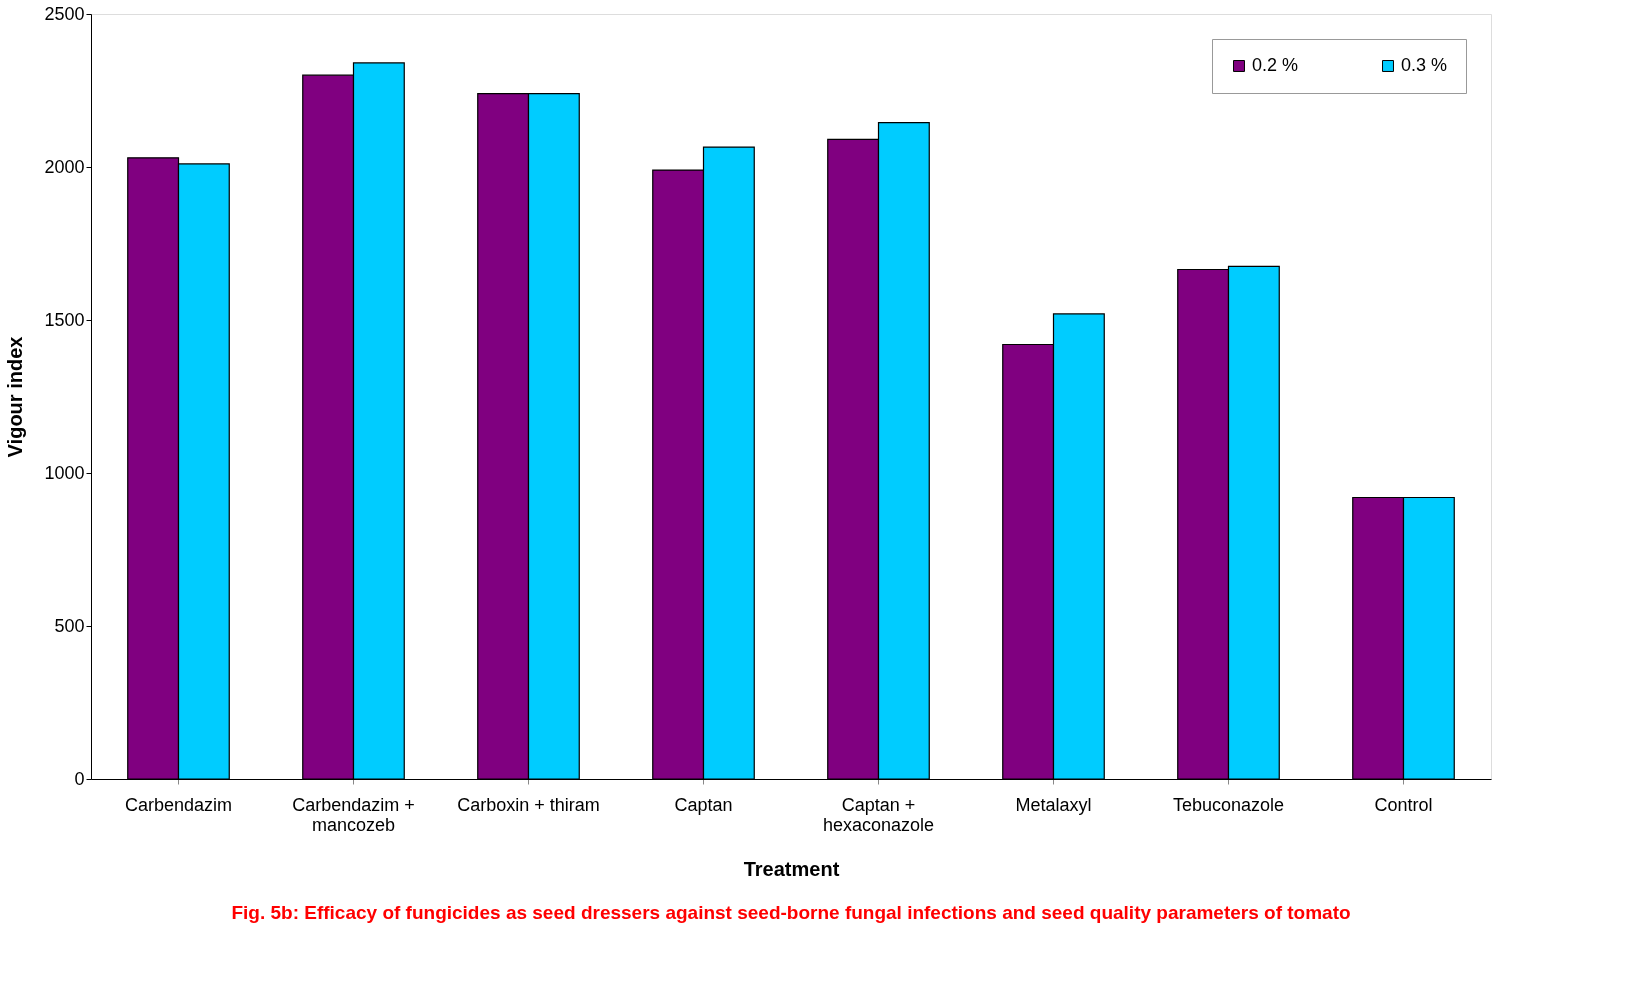 The height and width of the screenshot is (1005, 1632). Describe the element at coordinates (1228, 804) in the screenshot. I see `x-tick-label: Tebuconazole` at that location.